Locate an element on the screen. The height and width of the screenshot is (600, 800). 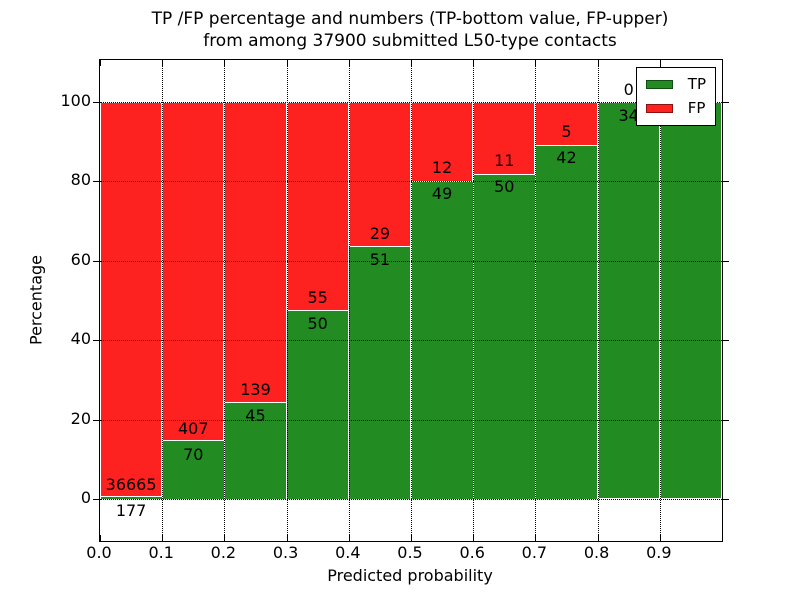
y-tick-label: 0 is located at coordinates (85, 498).